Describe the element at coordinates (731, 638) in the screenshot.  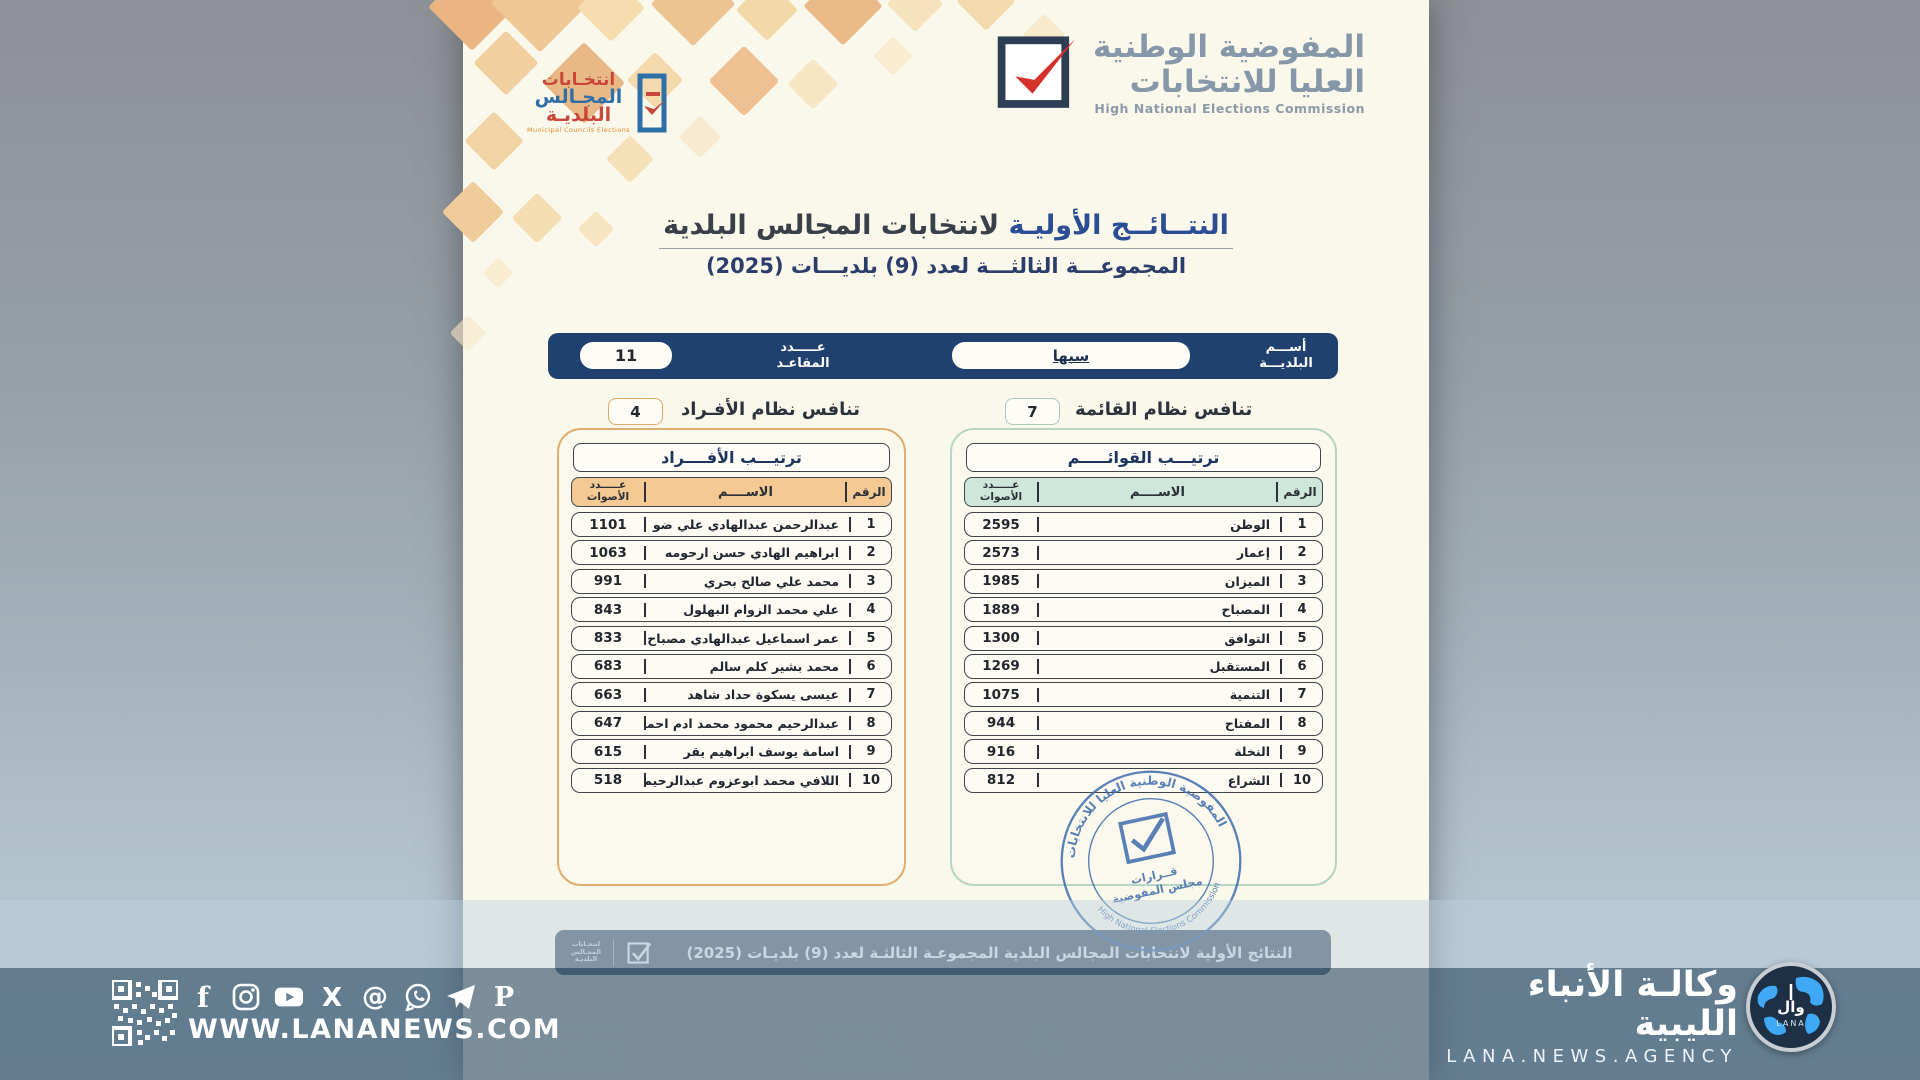
I see `table-row: 833 عمر اسماعيل عبدالهادي مصباح 5` at that location.